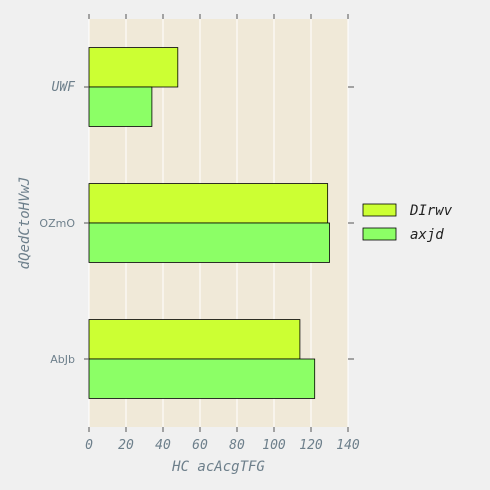 The width and height of the screenshot is (490, 490). I want to click on x-tick-label: 80, so click(237, 445).